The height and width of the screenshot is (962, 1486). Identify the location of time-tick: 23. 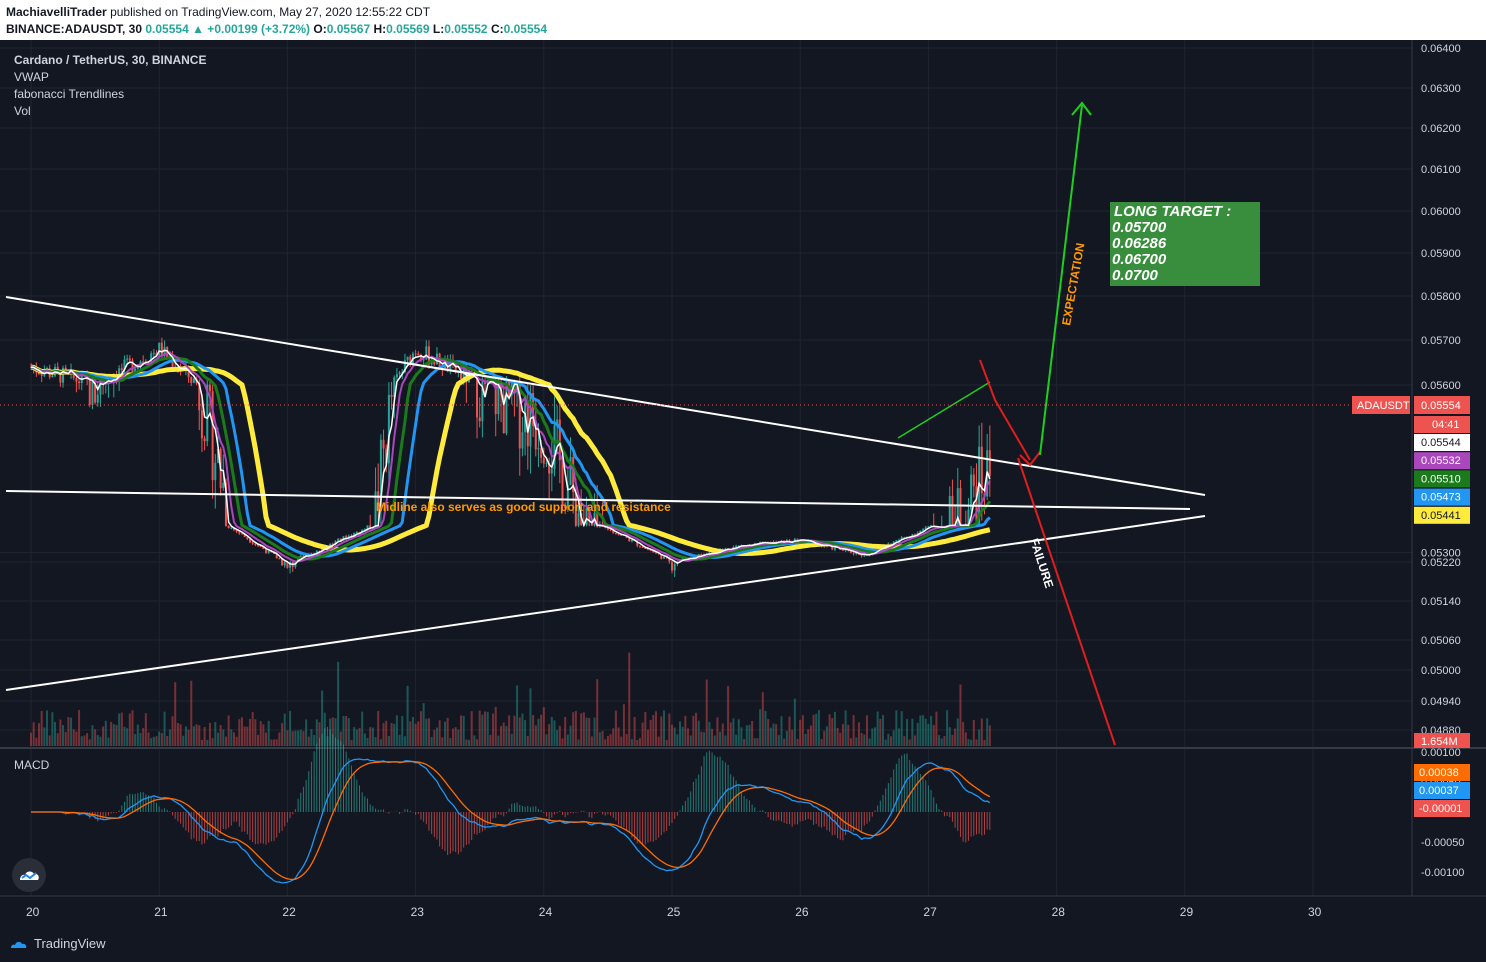
(418, 912).